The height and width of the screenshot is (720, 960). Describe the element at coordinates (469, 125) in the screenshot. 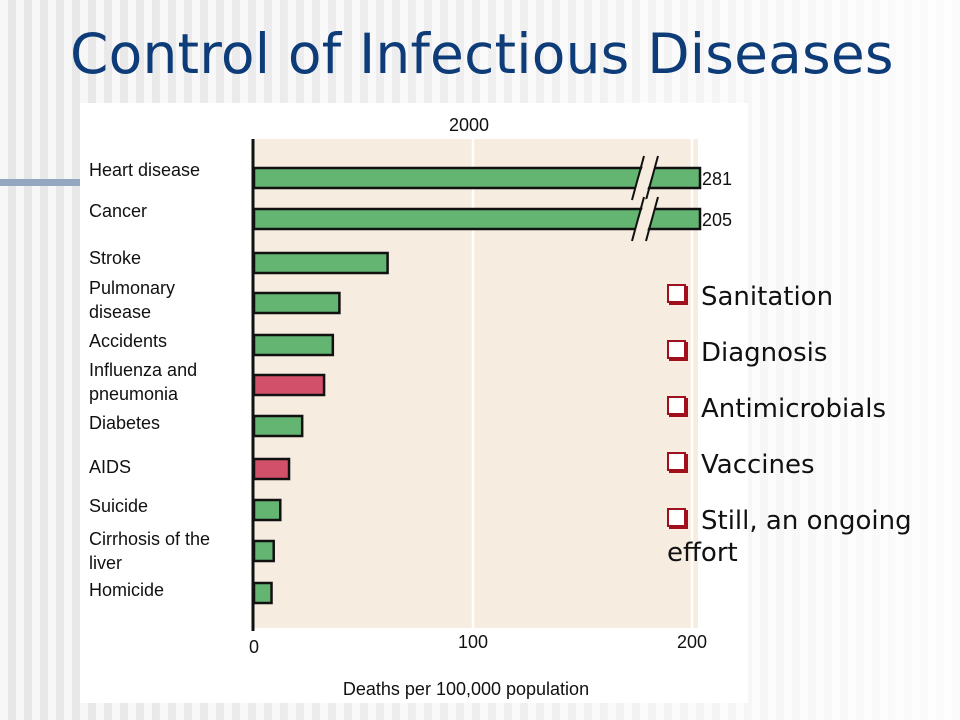

I see `chart-title: 2000` at that location.